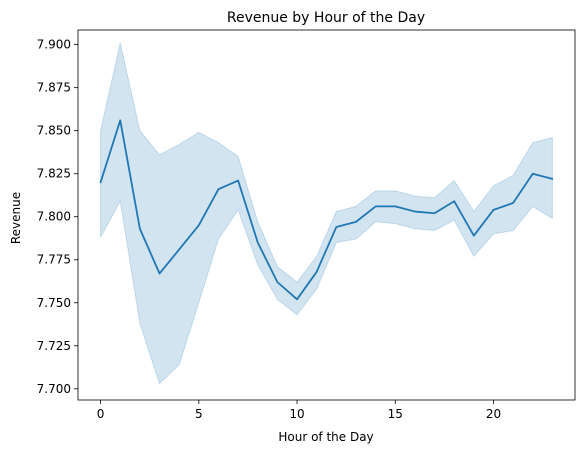 The image size is (585, 453). I want to click on y-tick-label-7.825: 7.825, so click(54, 174).